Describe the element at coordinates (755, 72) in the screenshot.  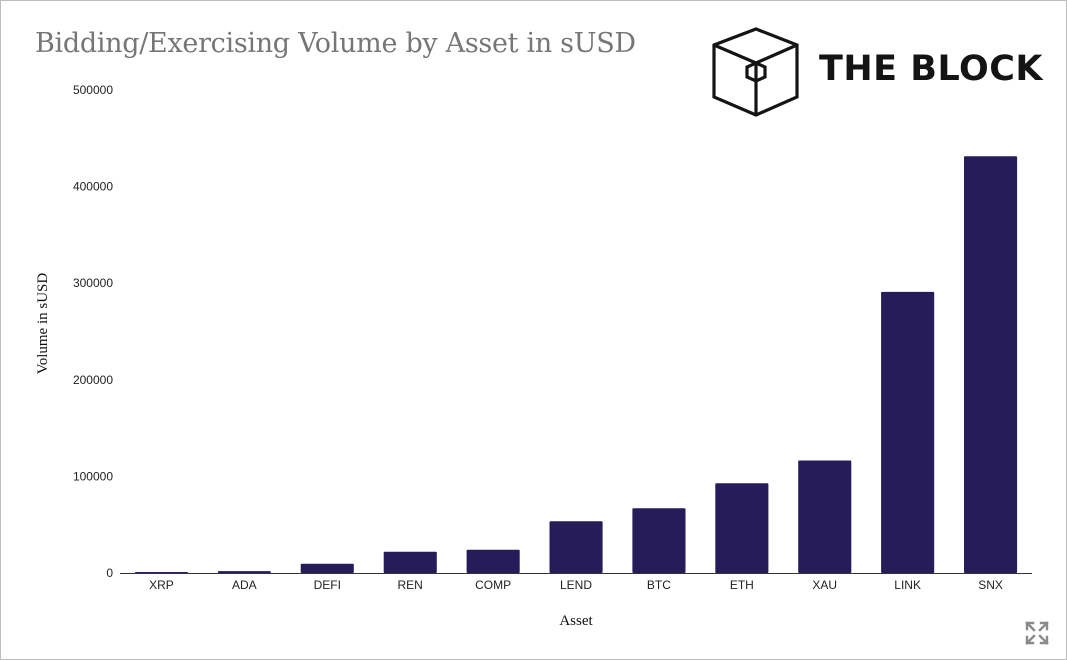
I see `cube-logo-icon` at that location.